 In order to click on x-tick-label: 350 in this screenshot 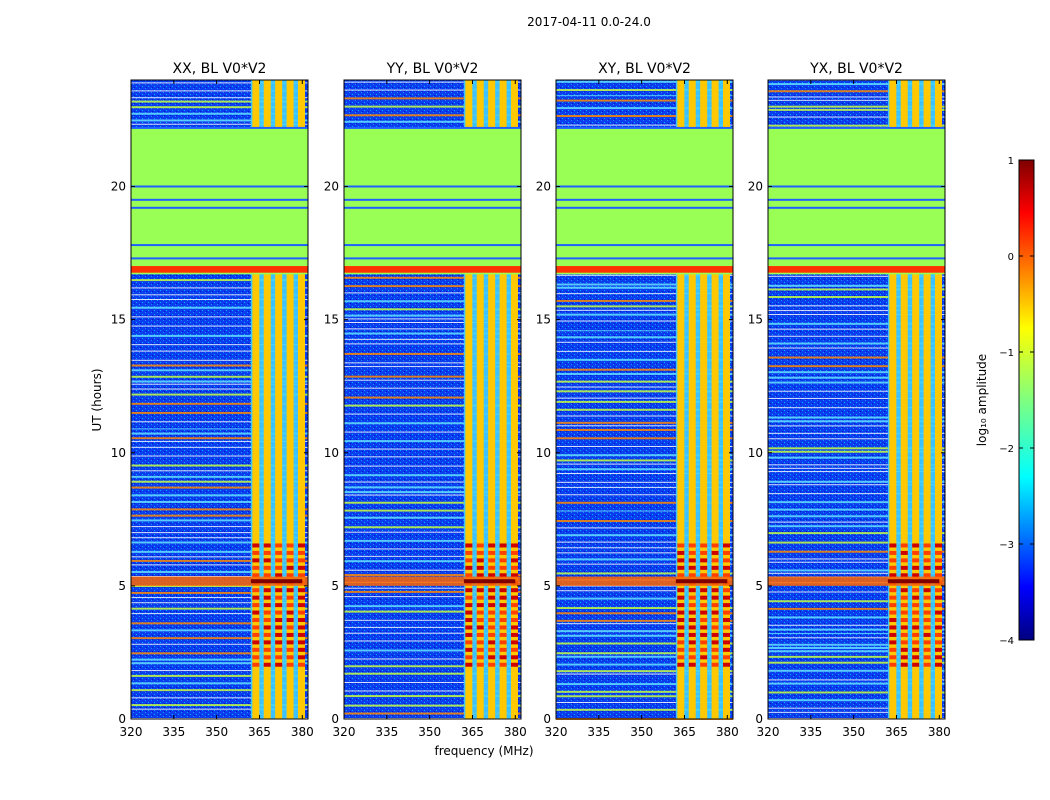, I will do `click(853, 732)`.